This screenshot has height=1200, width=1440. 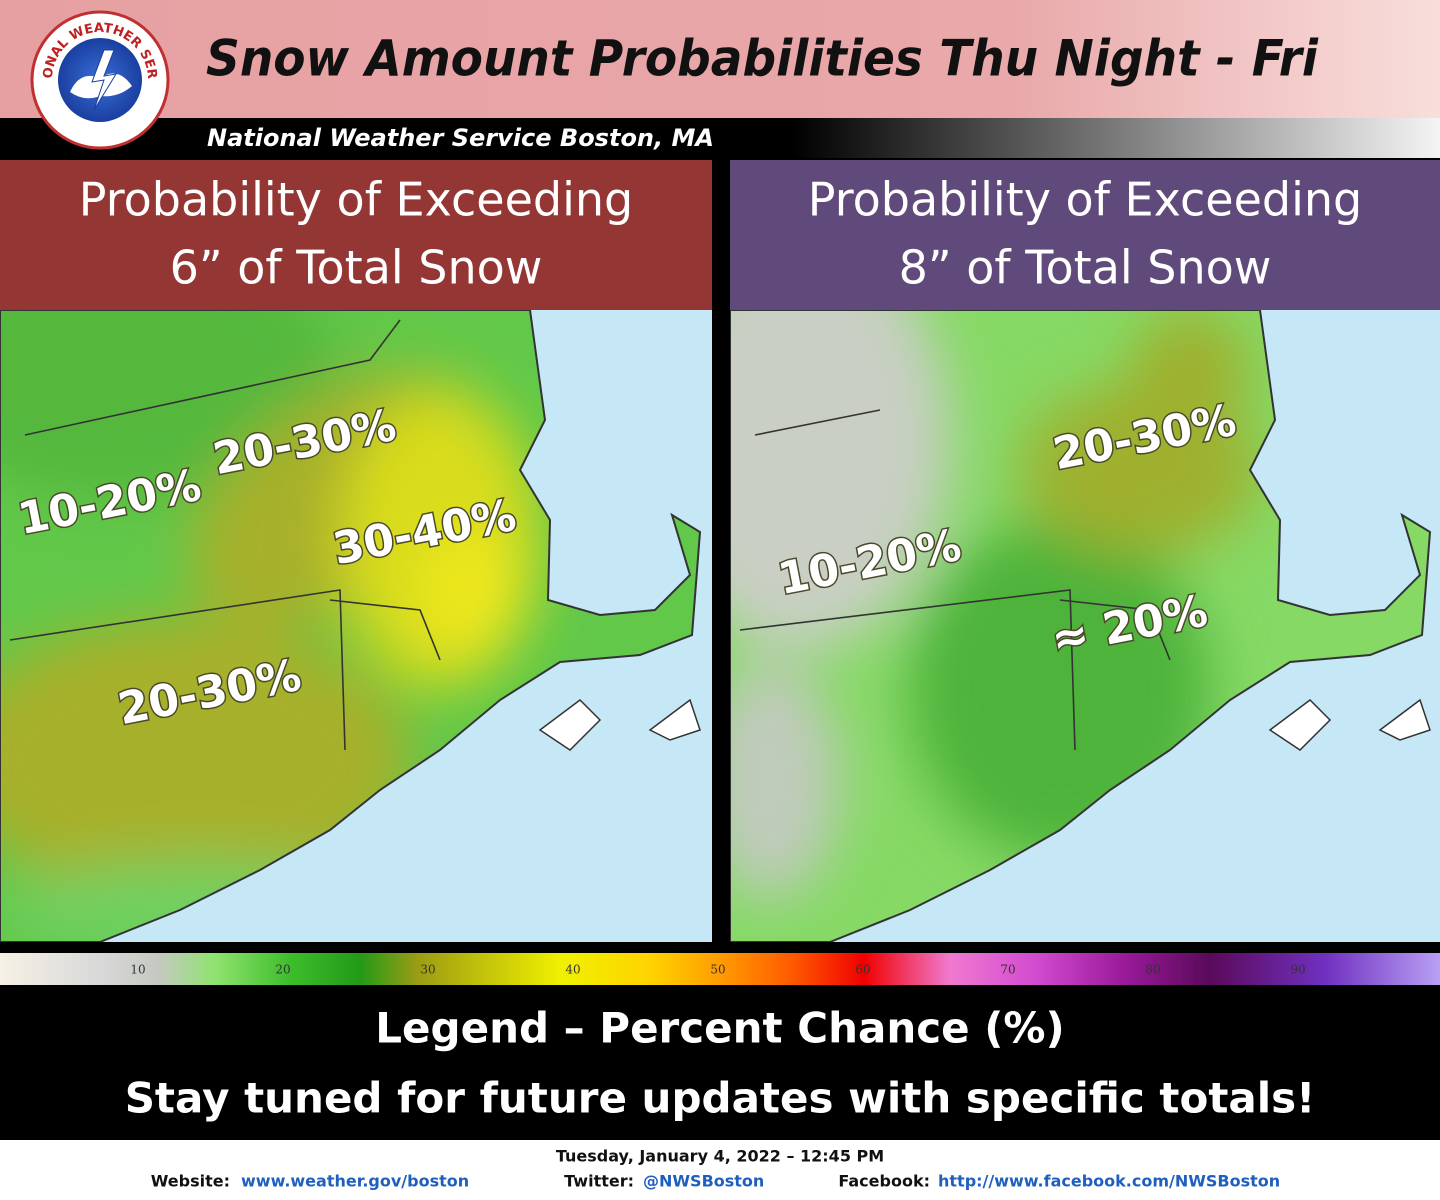 I want to click on panel-title: 6” of Total Snow, so click(x=356, y=268).